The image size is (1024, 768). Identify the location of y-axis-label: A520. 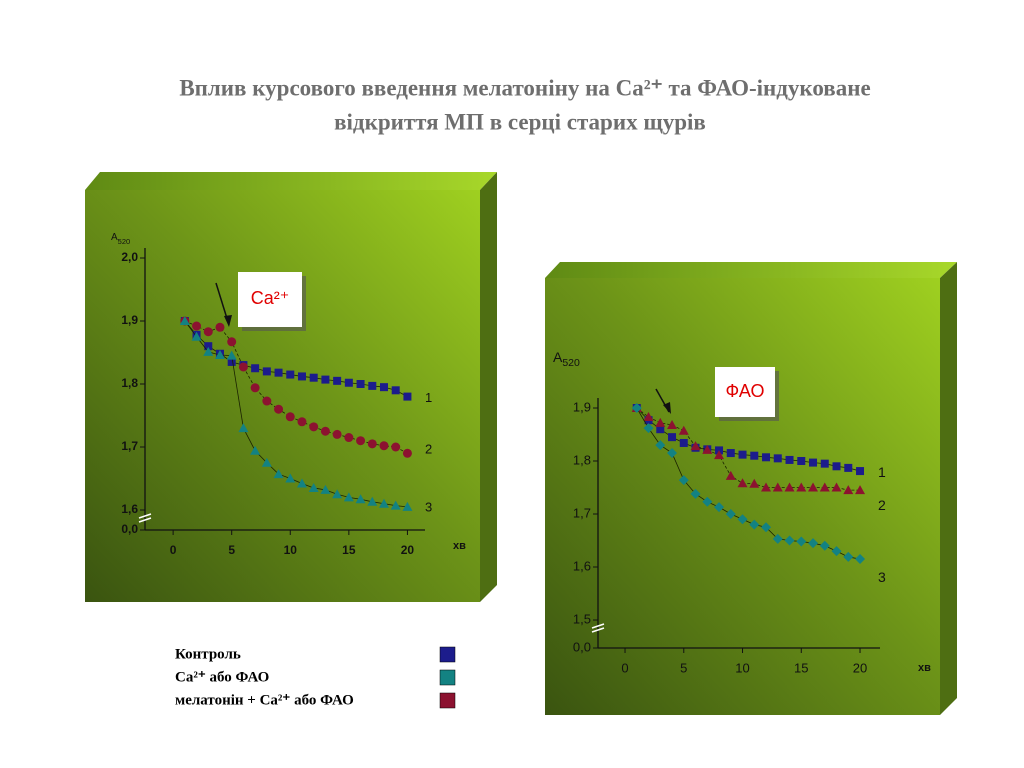
(120, 239).